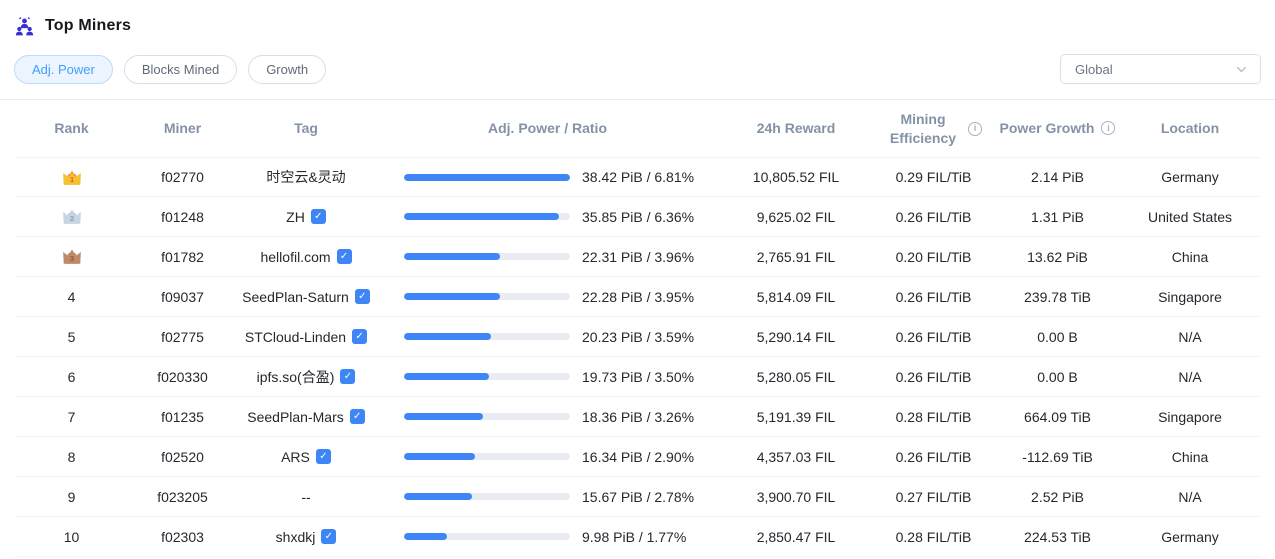  What do you see at coordinates (182, 336) in the screenshot?
I see `miner-id-link: f02775` at bounding box center [182, 336].